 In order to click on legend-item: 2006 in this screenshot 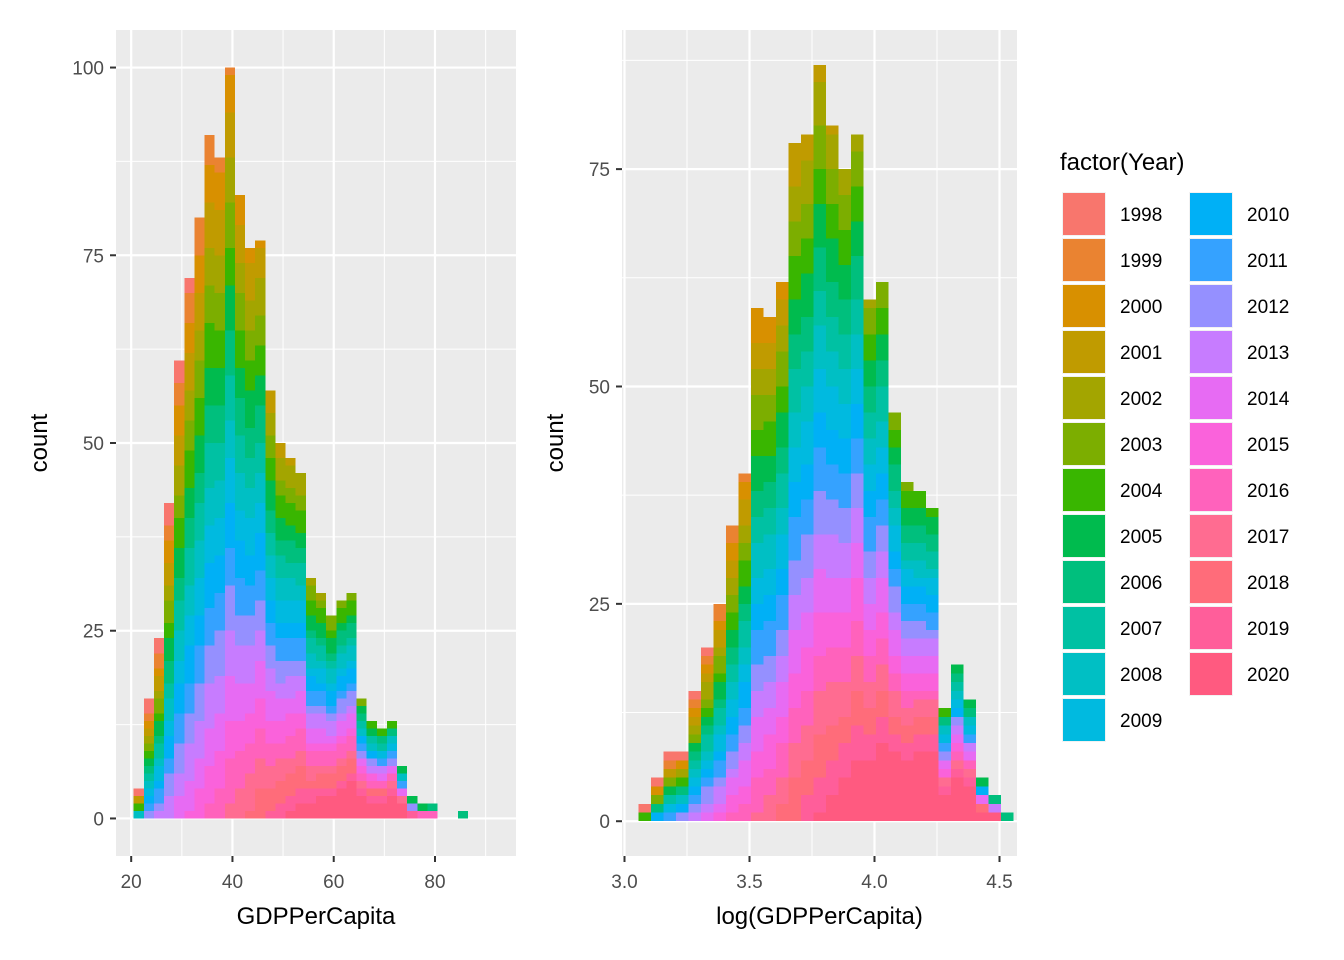, I will do `click(1112, 582)`.